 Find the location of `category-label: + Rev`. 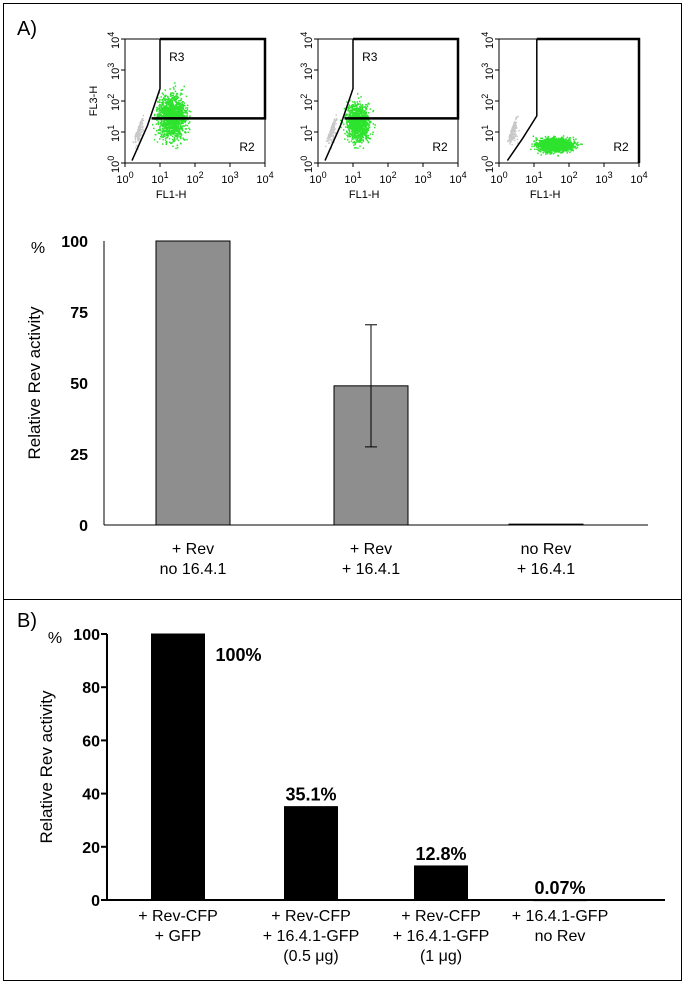

category-label: + Rev is located at coordinates (371, 549).